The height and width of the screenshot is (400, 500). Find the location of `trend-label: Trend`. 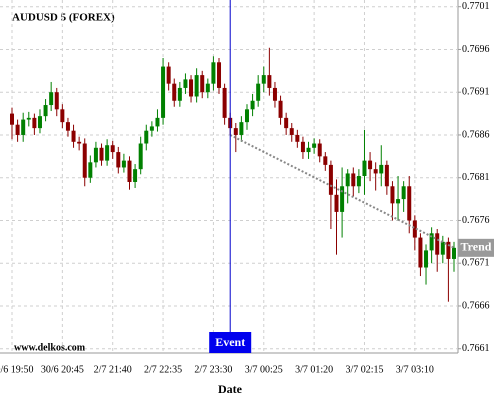

trend-label: Trend is located at coordinates (476, 247).